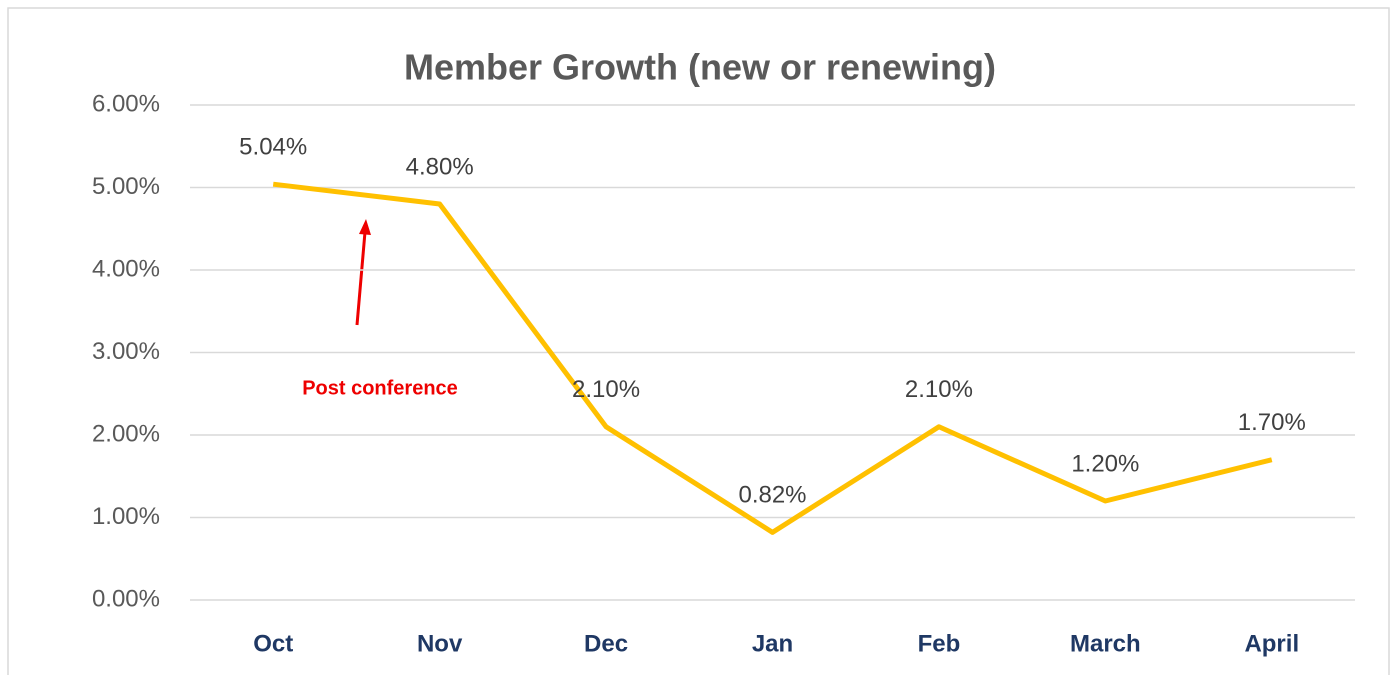  I want to click on y-tick-label: 2.00%, so click(126, 433).